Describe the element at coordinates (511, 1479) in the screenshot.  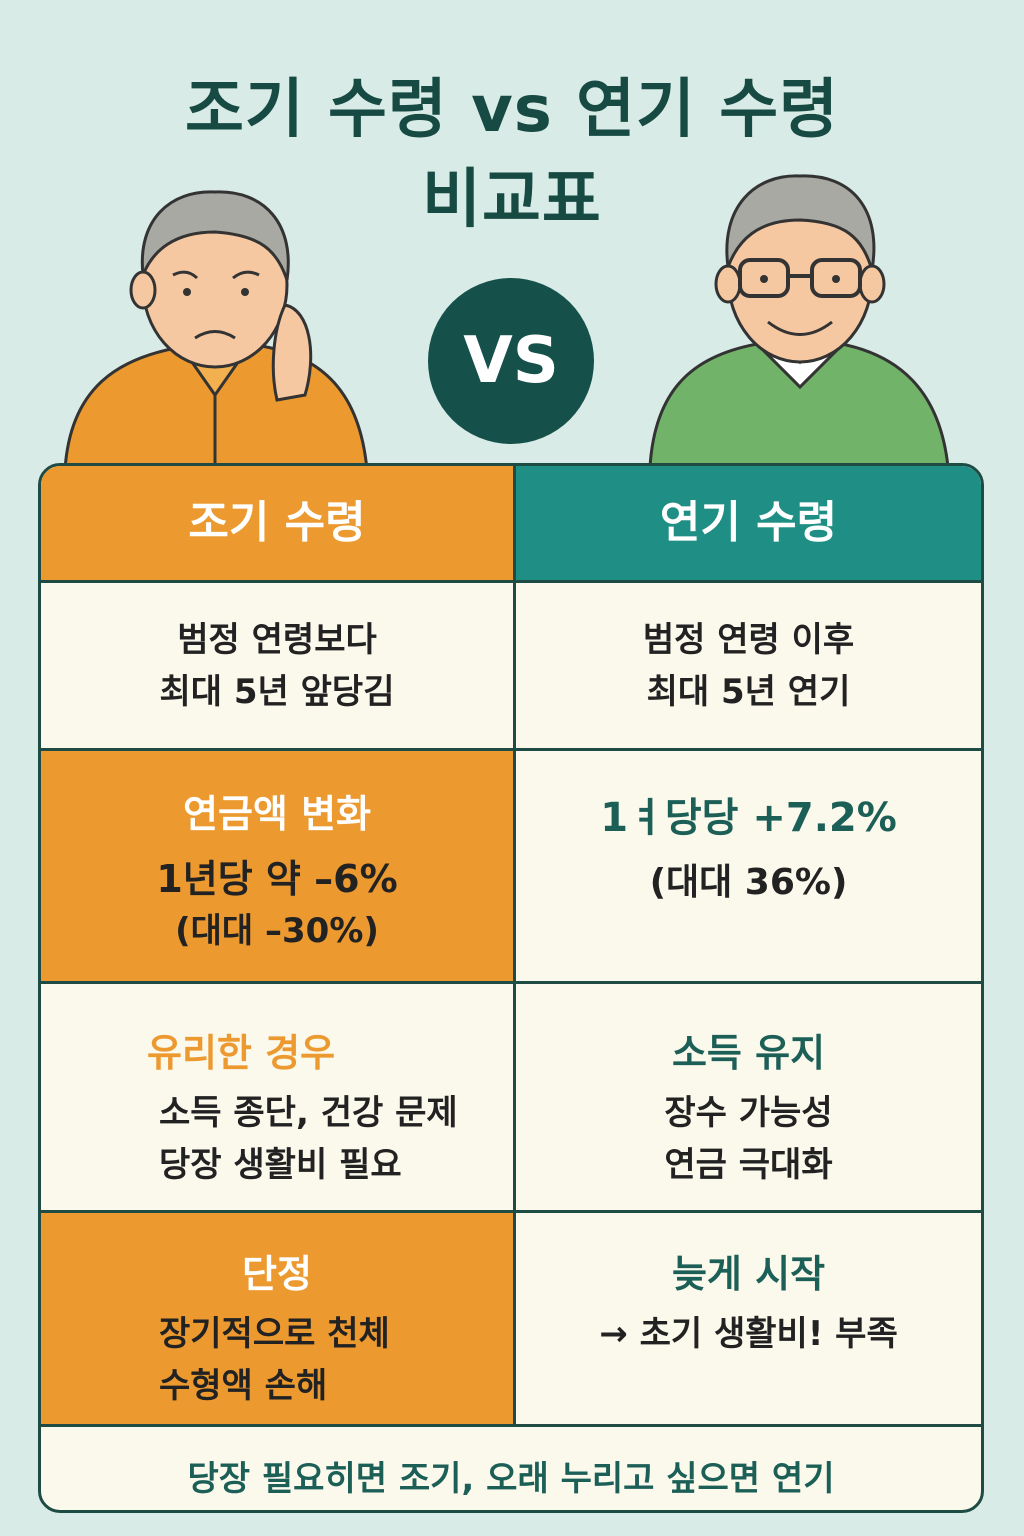
I see `footer-summary: 당장 필요히면 조기, 오래 누리고 싶으면 연기` at that location.